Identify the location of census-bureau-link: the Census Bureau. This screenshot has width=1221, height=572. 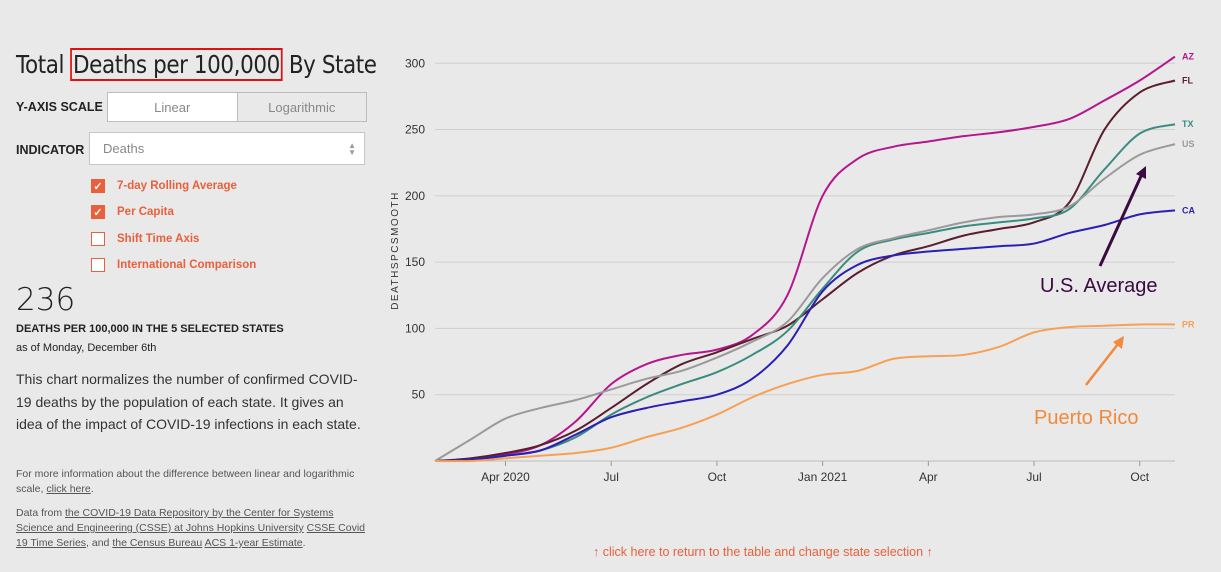
(157, 543).